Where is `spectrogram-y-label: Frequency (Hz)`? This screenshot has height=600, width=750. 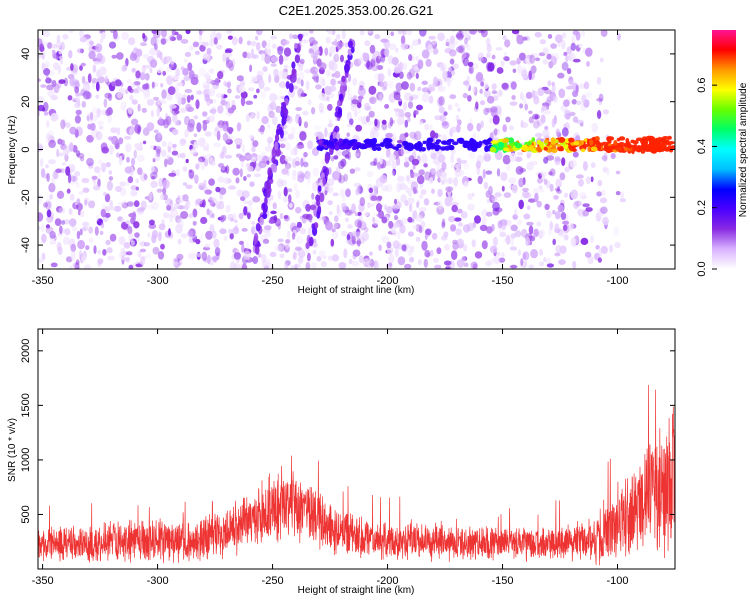
spectrogram-y-label: Frequency (Hz) is located at coordinates (12, 150).